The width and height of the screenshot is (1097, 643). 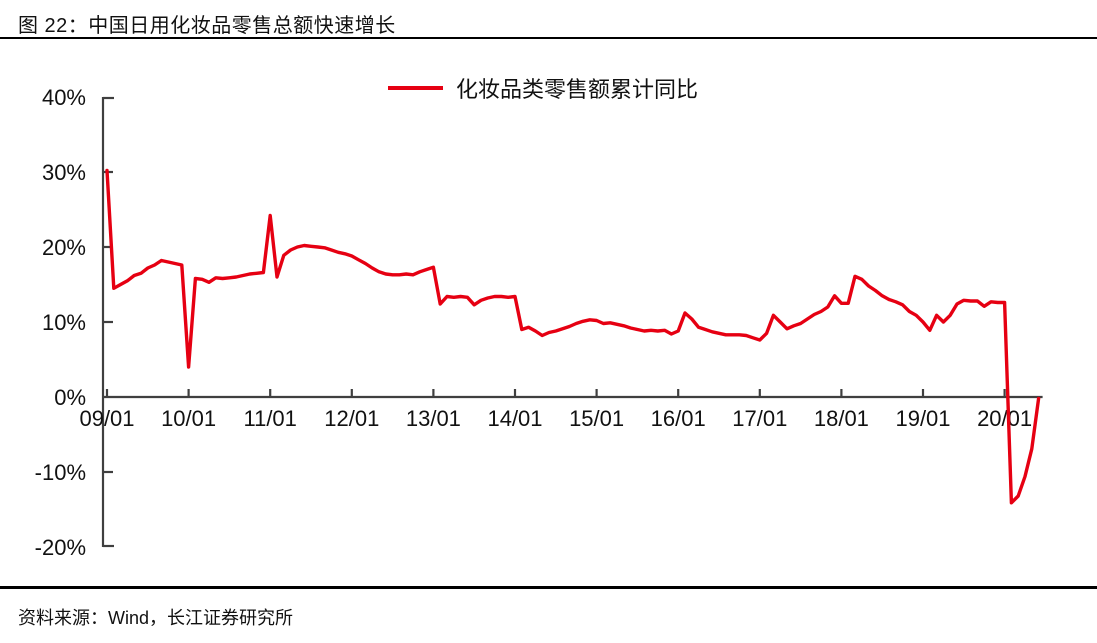 What do you see at coordinates (60, 547) in the screenshot?
I see `y-axis-label: -20%` at bounding box center [60, 547].